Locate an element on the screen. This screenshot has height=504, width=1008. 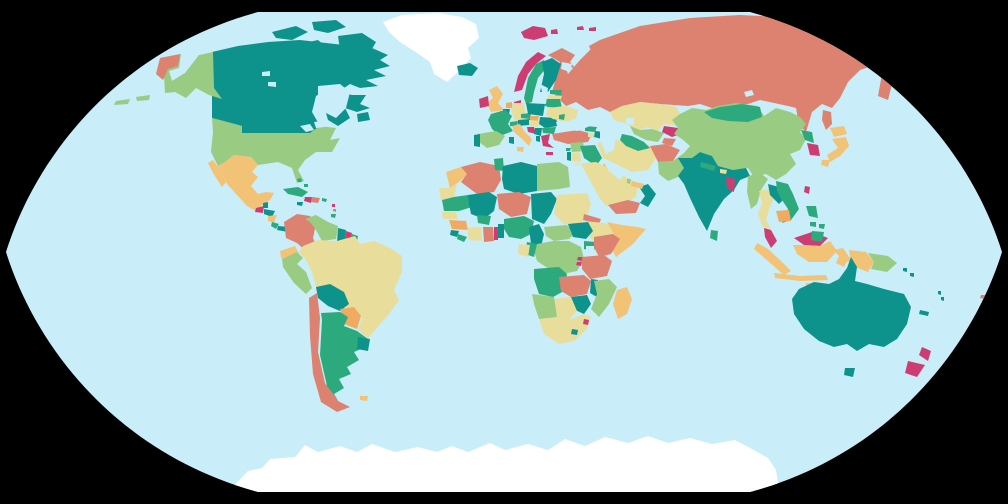
region-belize is located at coordinates (265, 205).